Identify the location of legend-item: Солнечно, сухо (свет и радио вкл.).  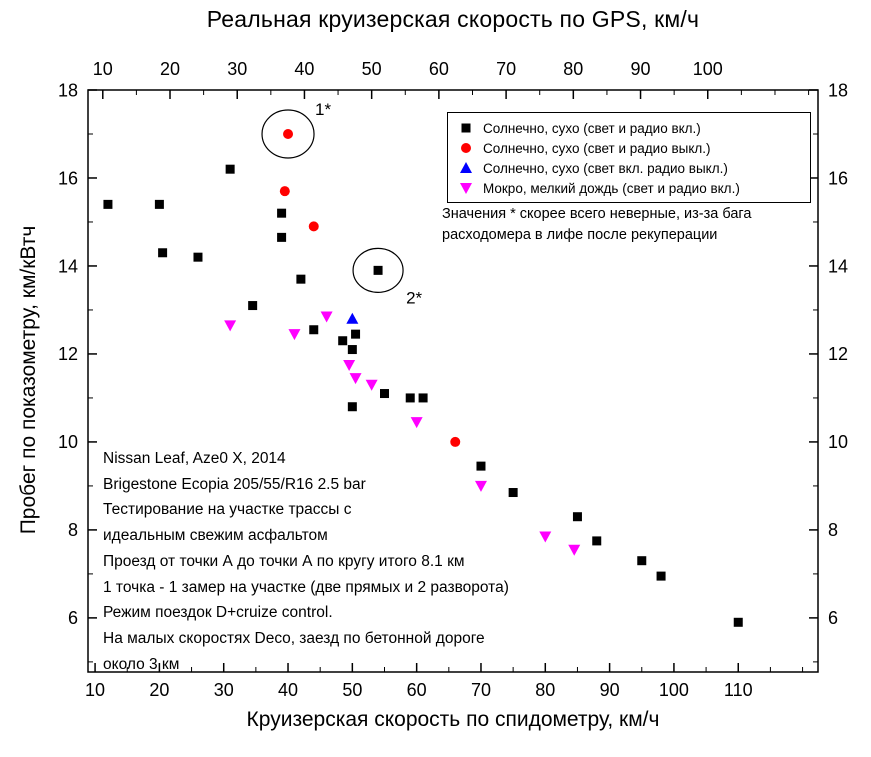
(630, 128).